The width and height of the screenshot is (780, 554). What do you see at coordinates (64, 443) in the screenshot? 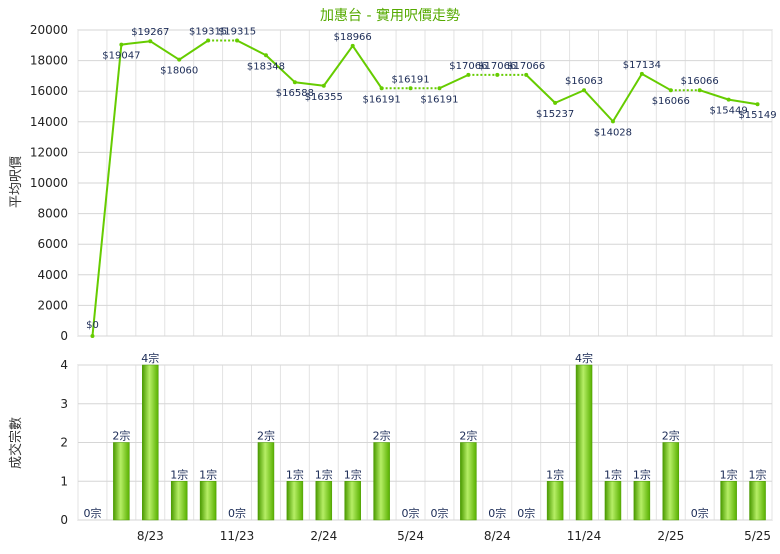
I see `volume-y-tick: 2` at bounding box center [64, 443].